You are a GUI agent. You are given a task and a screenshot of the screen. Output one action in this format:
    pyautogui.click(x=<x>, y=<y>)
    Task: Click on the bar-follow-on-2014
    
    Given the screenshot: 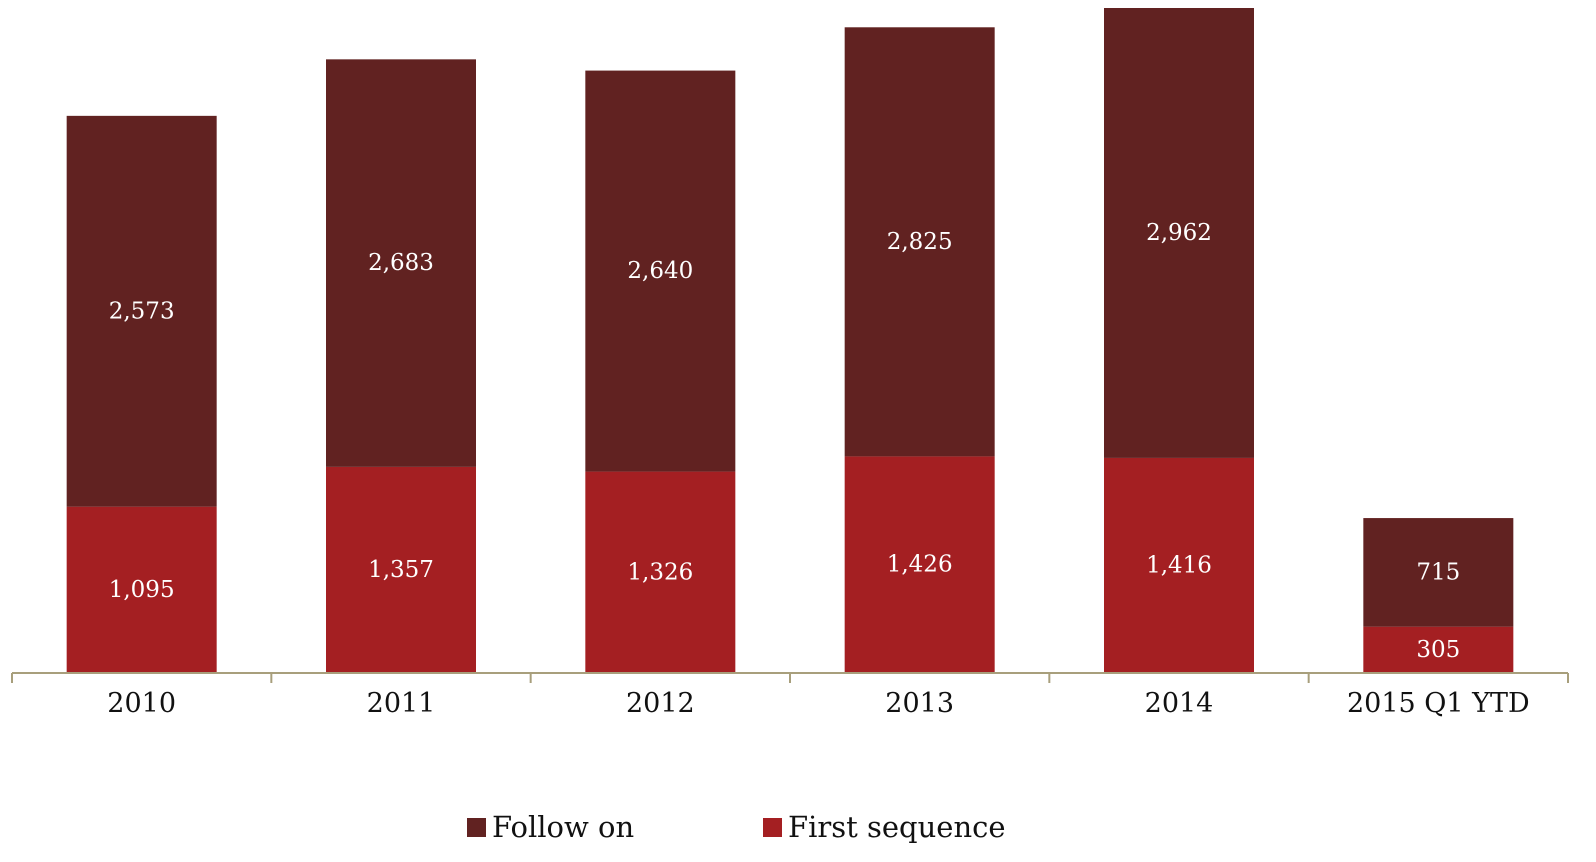 What is the action you would take?
    pyautogui.click(x=1179, y=233)
    